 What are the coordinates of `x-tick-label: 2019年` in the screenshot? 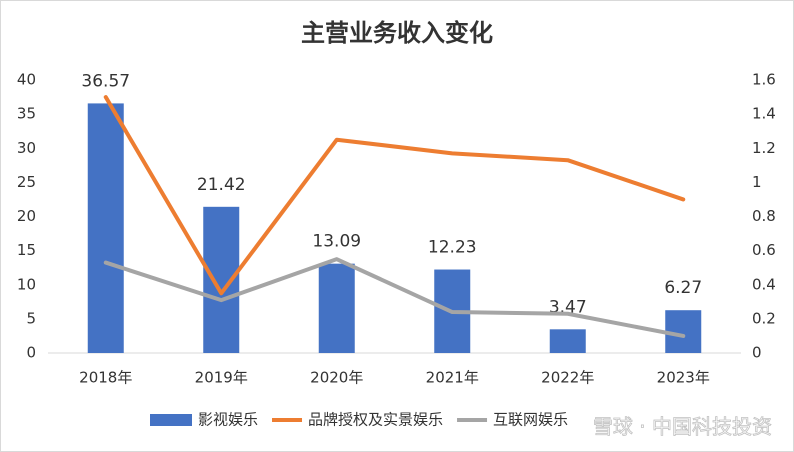 It's located at (221, 378).